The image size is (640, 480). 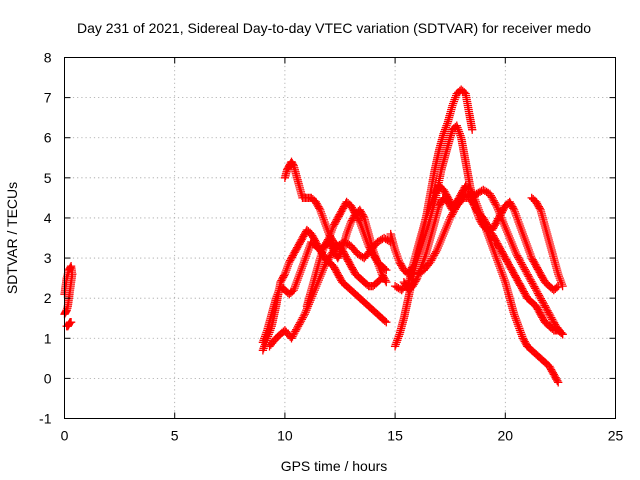 I want to click on y-tick-label: 7, so click(x=48, y=98).